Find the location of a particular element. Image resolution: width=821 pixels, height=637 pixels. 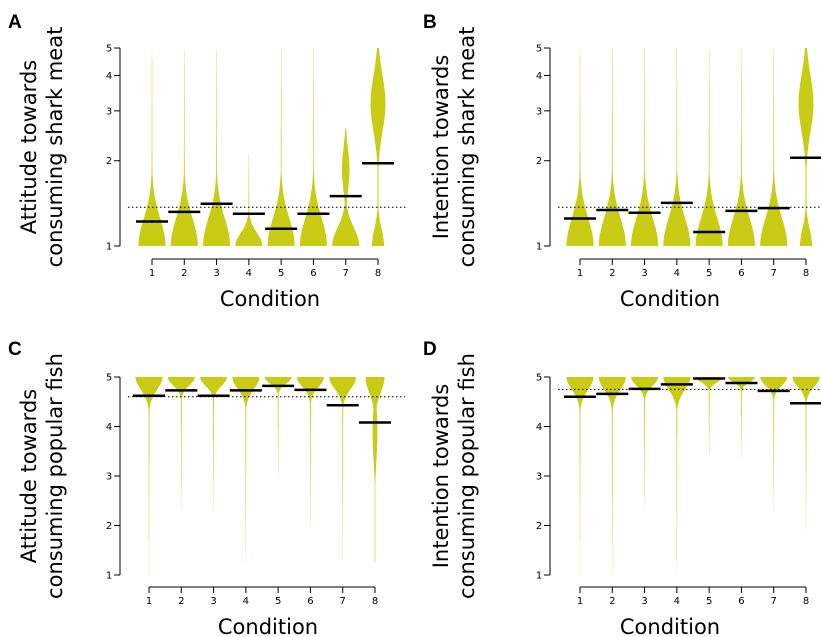

y-axis-label: Attitude towardsconsuming popular fish is located at coordinates (42, 476).